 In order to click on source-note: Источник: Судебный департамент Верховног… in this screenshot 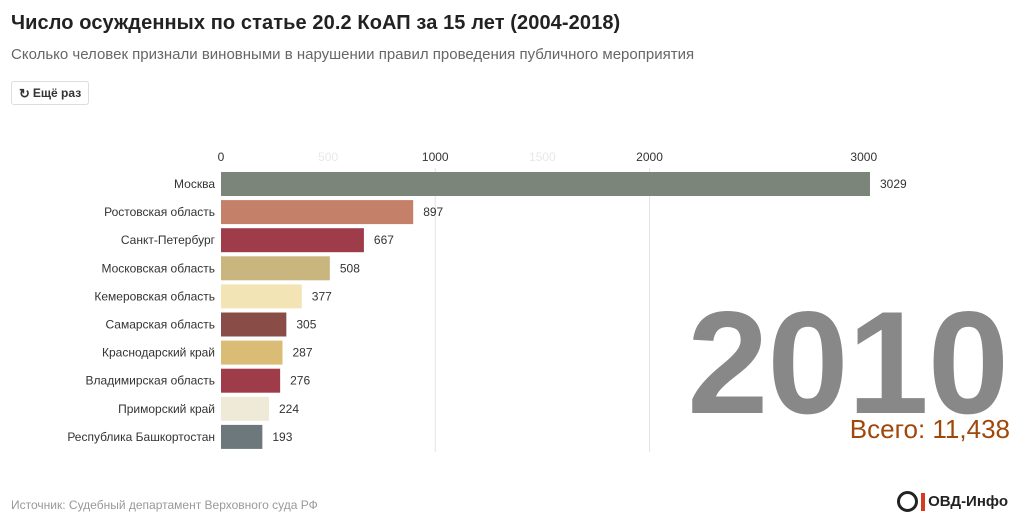, I will do `click(164, 505)`.